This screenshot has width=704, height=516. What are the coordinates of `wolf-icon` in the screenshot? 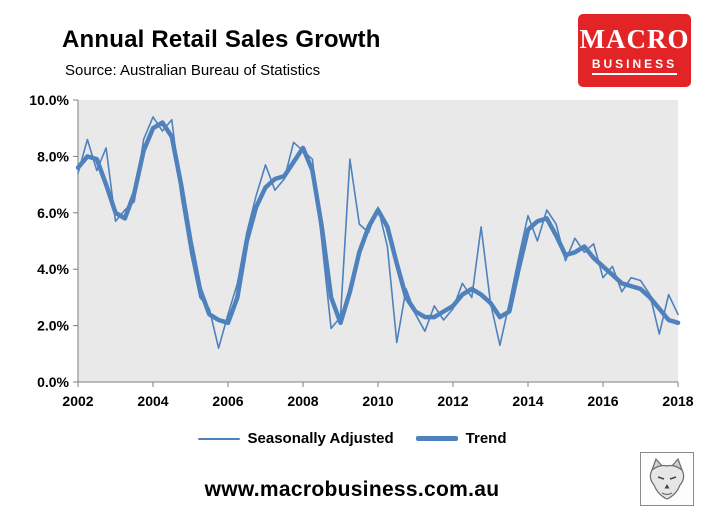 It's located at (667, 478).